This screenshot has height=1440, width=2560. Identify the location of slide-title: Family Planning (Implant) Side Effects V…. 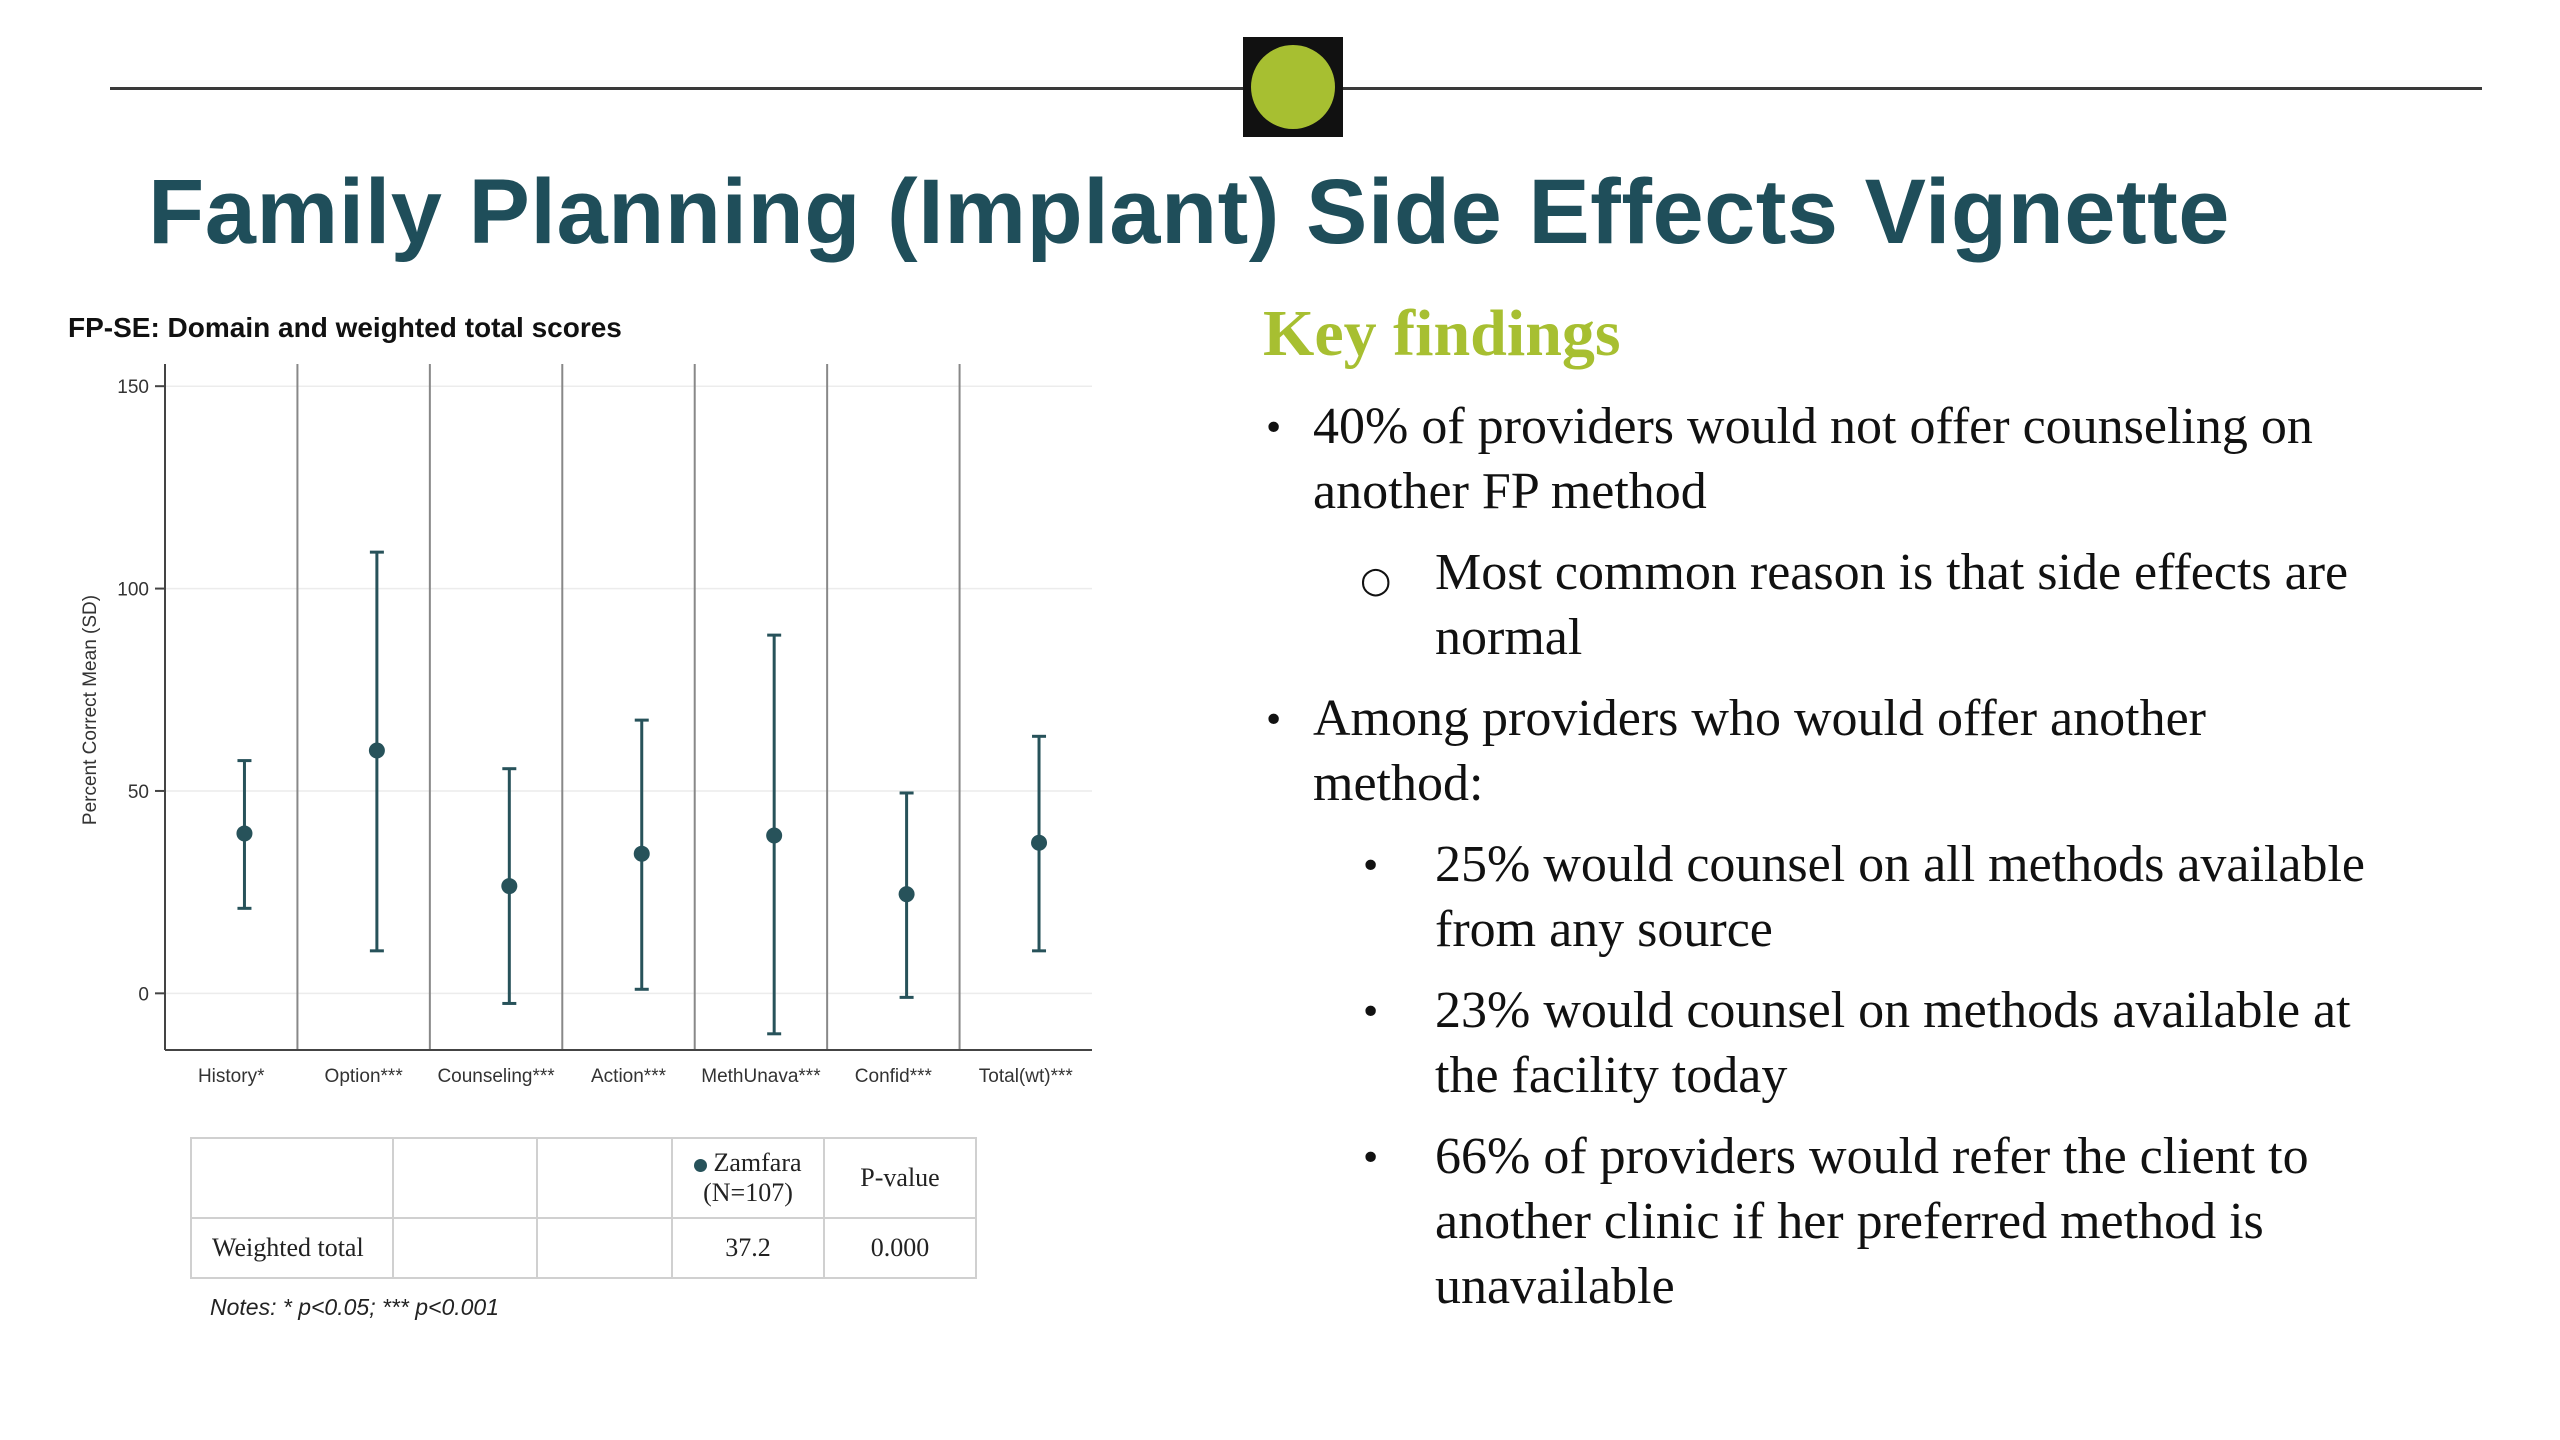
(1189, 212).